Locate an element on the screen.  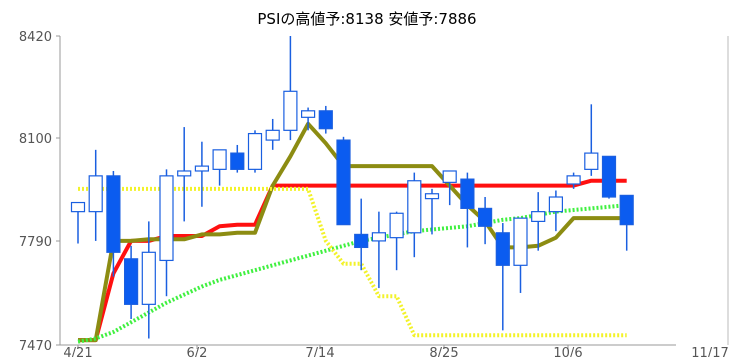
y-axis: 8420 8100 7790 7470 is located at coordinates (40, 192).